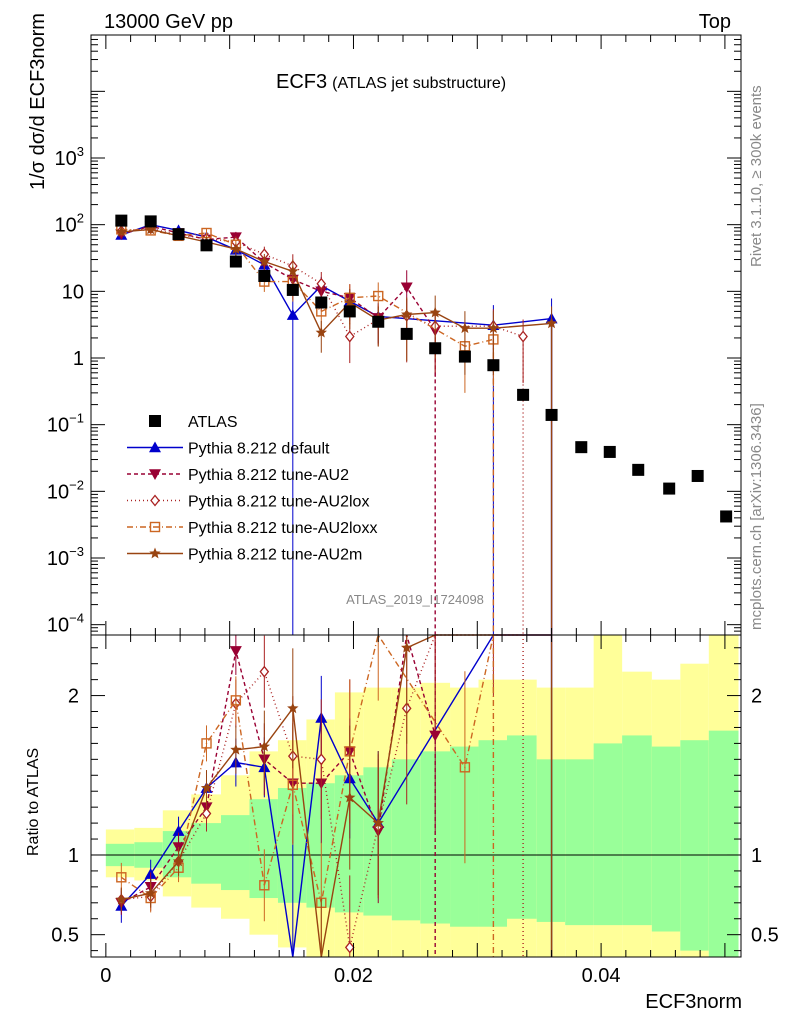  Describe the element at coordinates (65, 624) in the screenshot. I see `y-tick-label: 10⁻⁴` at that location.